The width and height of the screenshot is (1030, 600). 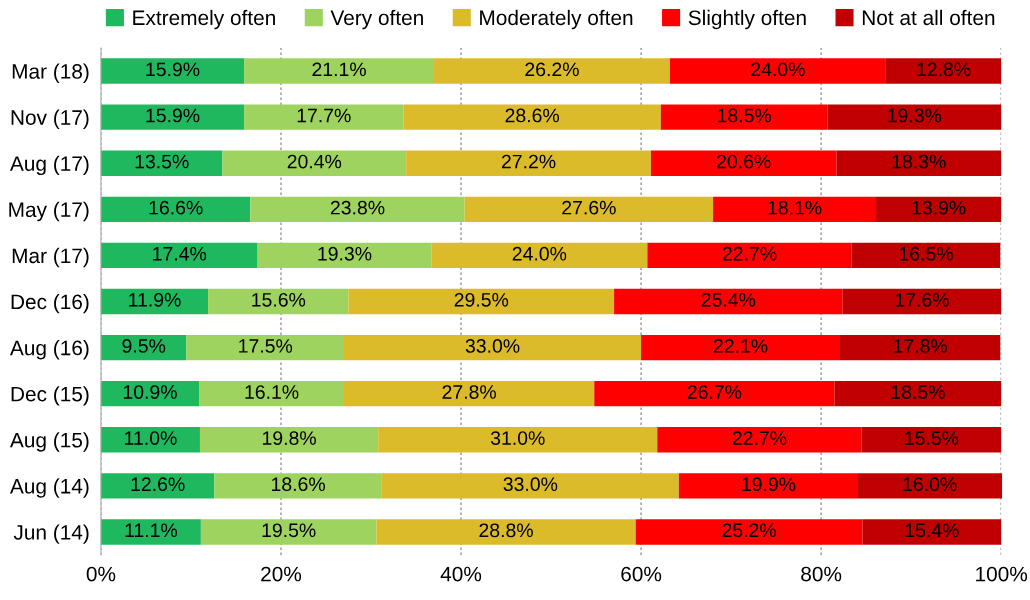 What do you see at coordinates (49, 488) in the screenshot?
I see `y-tick-label: Aug (14)` at bounding box center [49, 488].